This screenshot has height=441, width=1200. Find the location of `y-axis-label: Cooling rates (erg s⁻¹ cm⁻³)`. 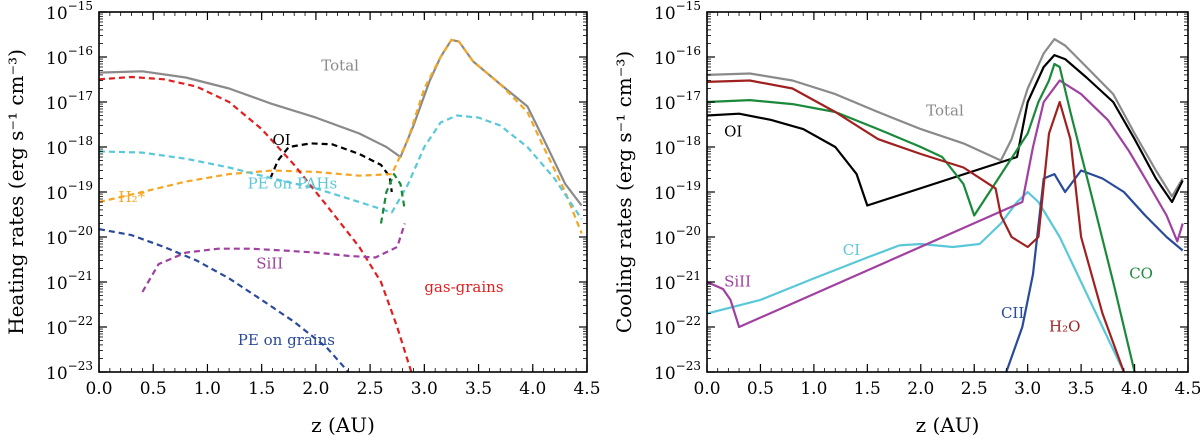

y-axis-label: Cooling rates (erg s⁻¹ cm⁻³) is located at coordinates (624, 192).